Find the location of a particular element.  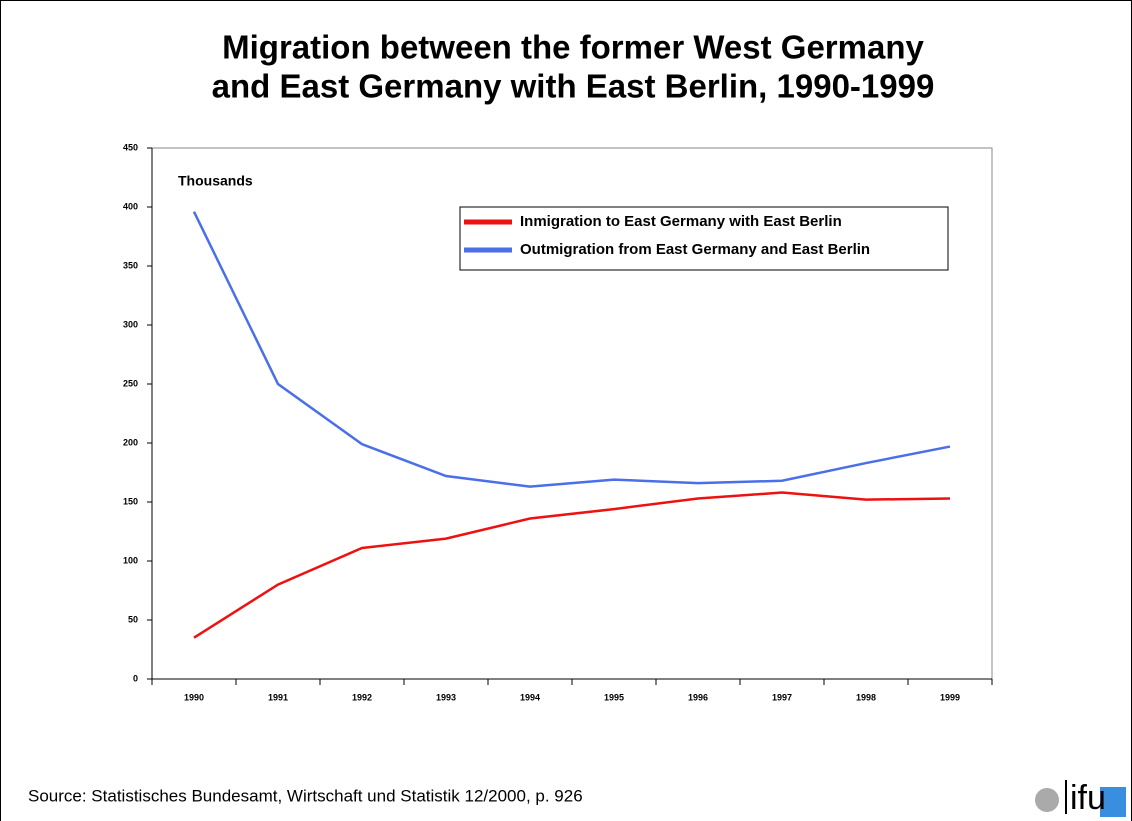

y-tick-label: 250 is located at coordinates (130, 383).